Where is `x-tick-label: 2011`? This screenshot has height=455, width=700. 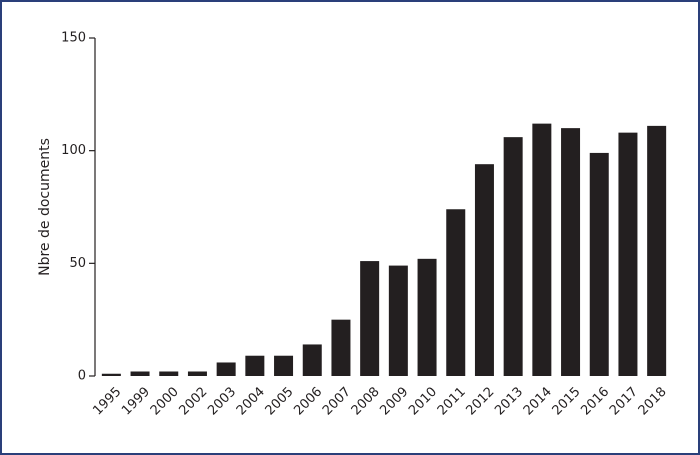 x-tick-label: 2011 is located at coordinates (452, 401).